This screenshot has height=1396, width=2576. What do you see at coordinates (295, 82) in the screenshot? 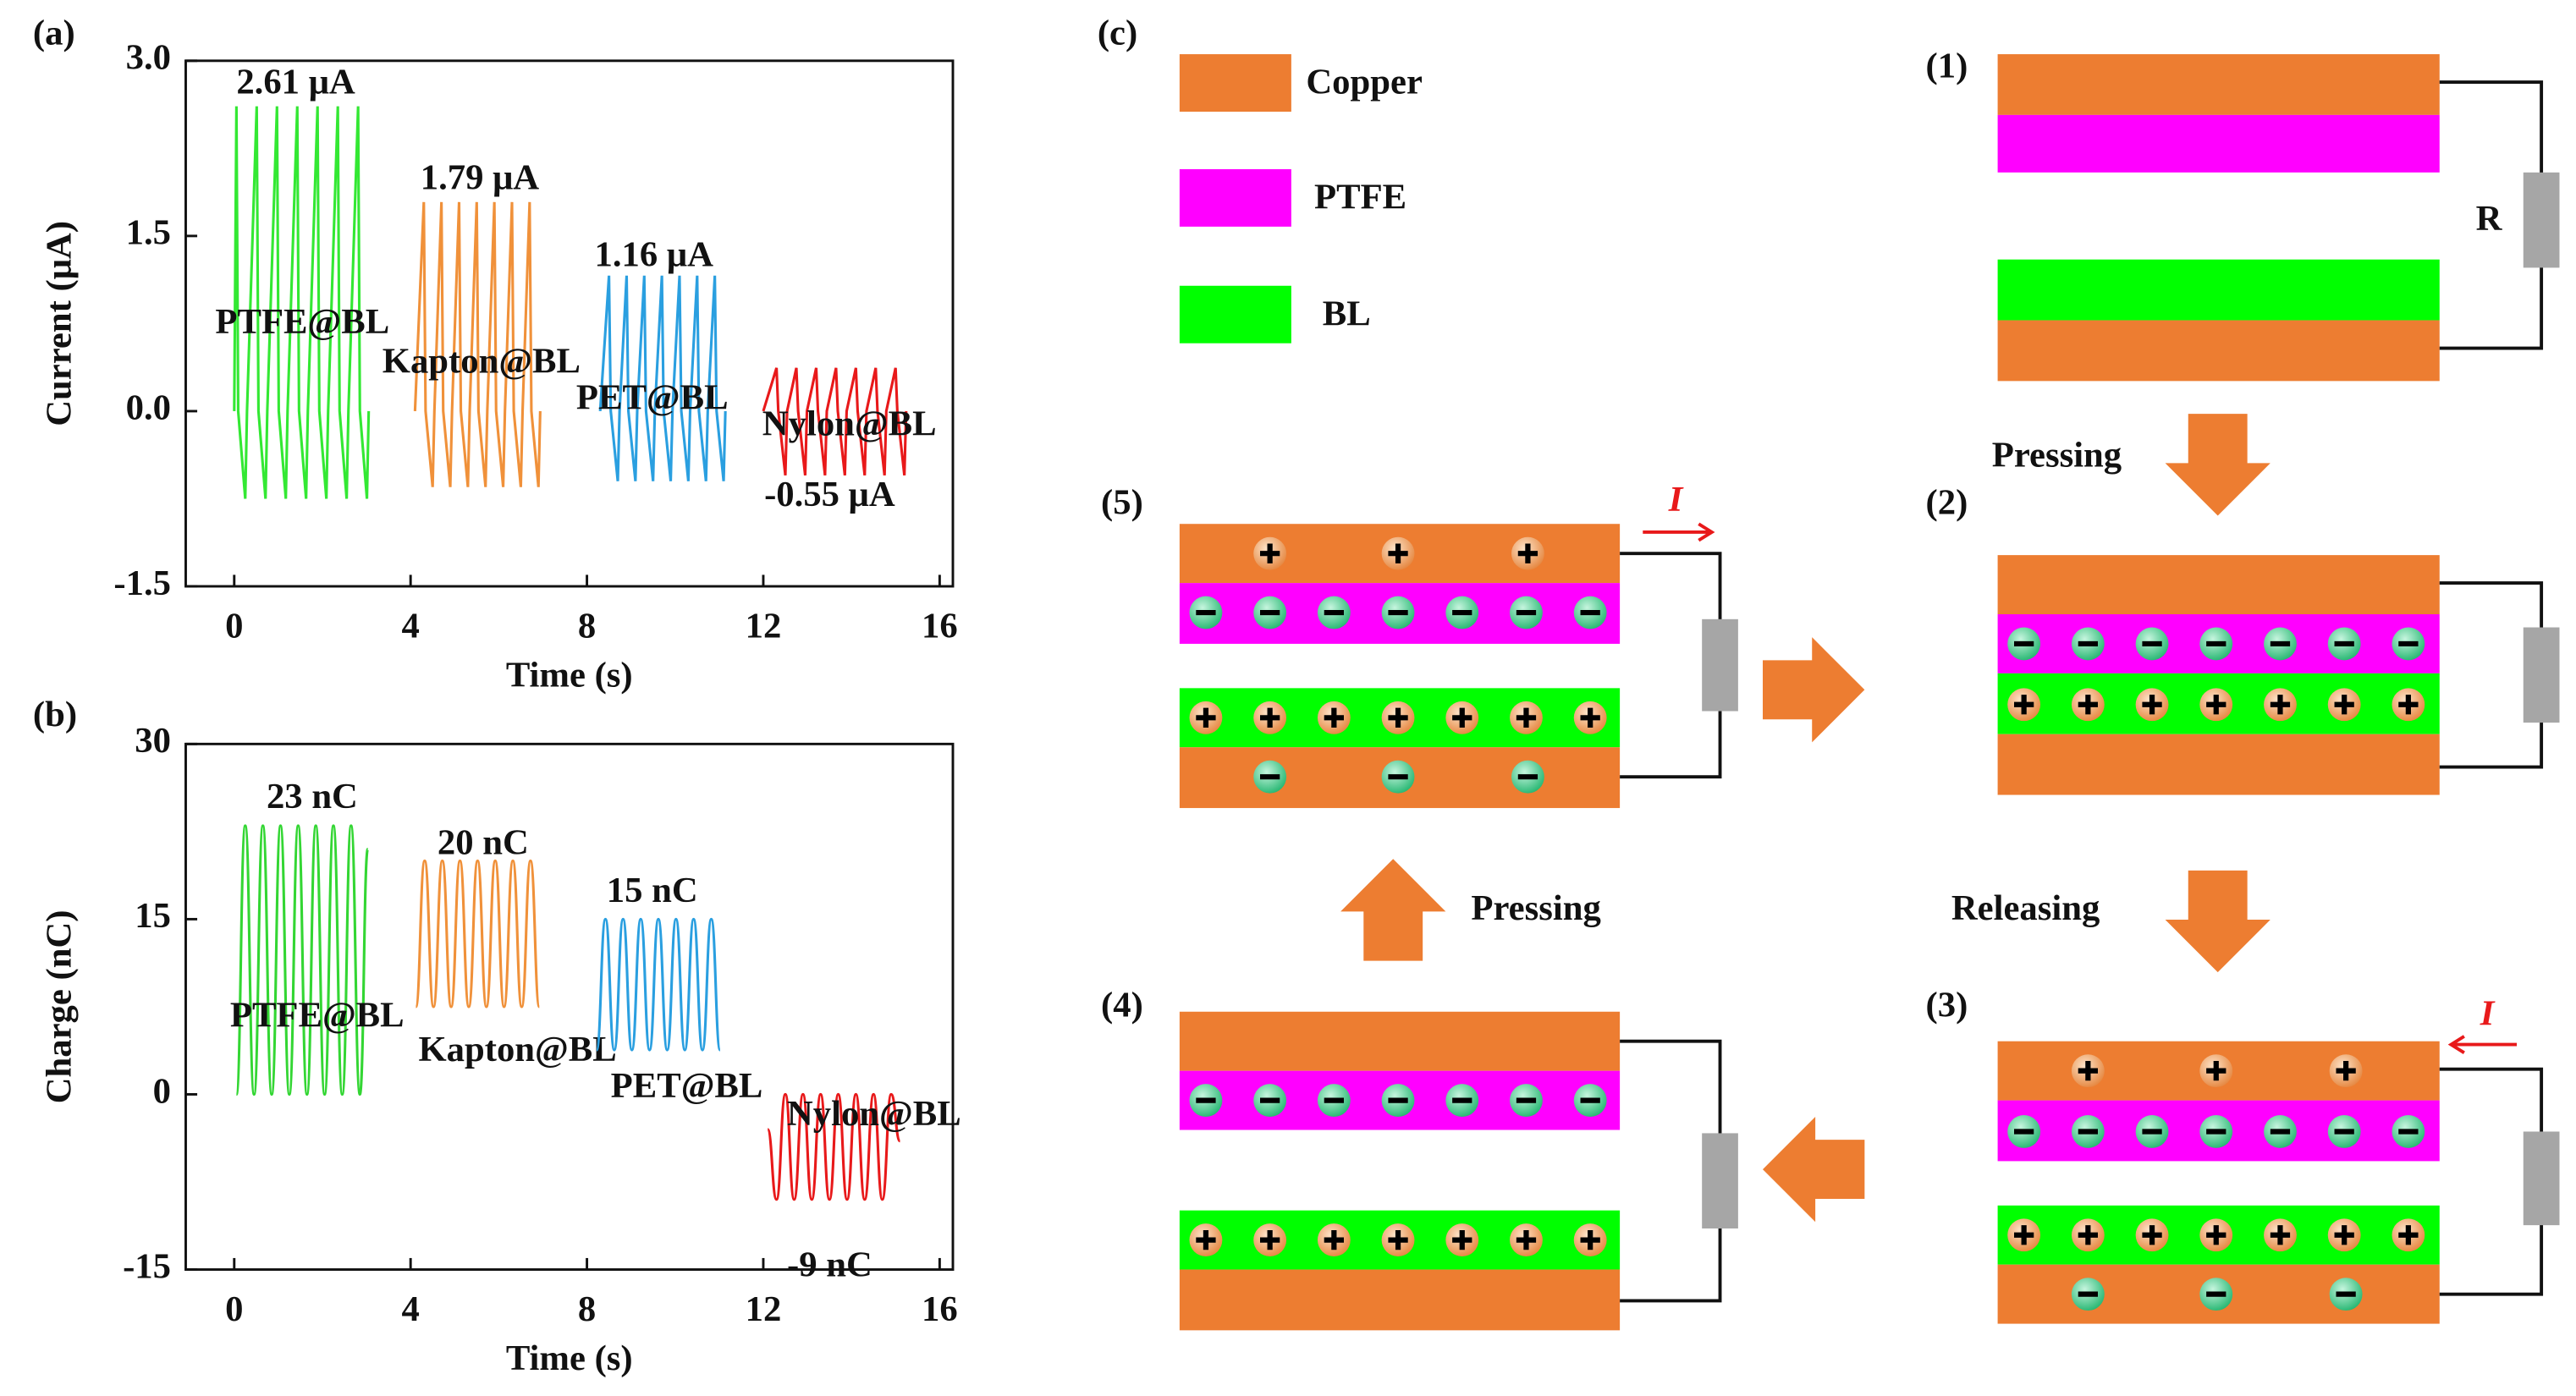
I see `annotation: 2.61 μA` at bounding box center [295, 82].